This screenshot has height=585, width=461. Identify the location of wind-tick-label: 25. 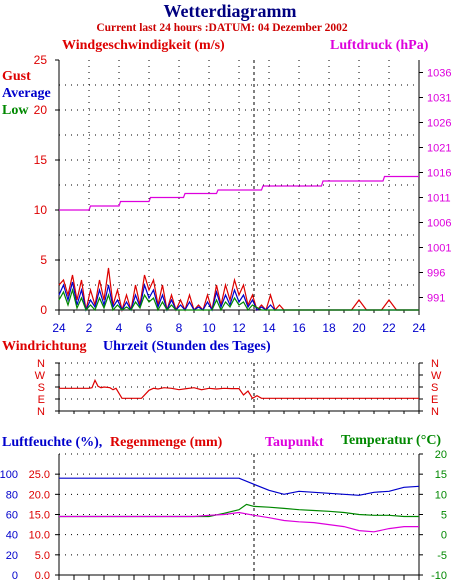
(41, 60).